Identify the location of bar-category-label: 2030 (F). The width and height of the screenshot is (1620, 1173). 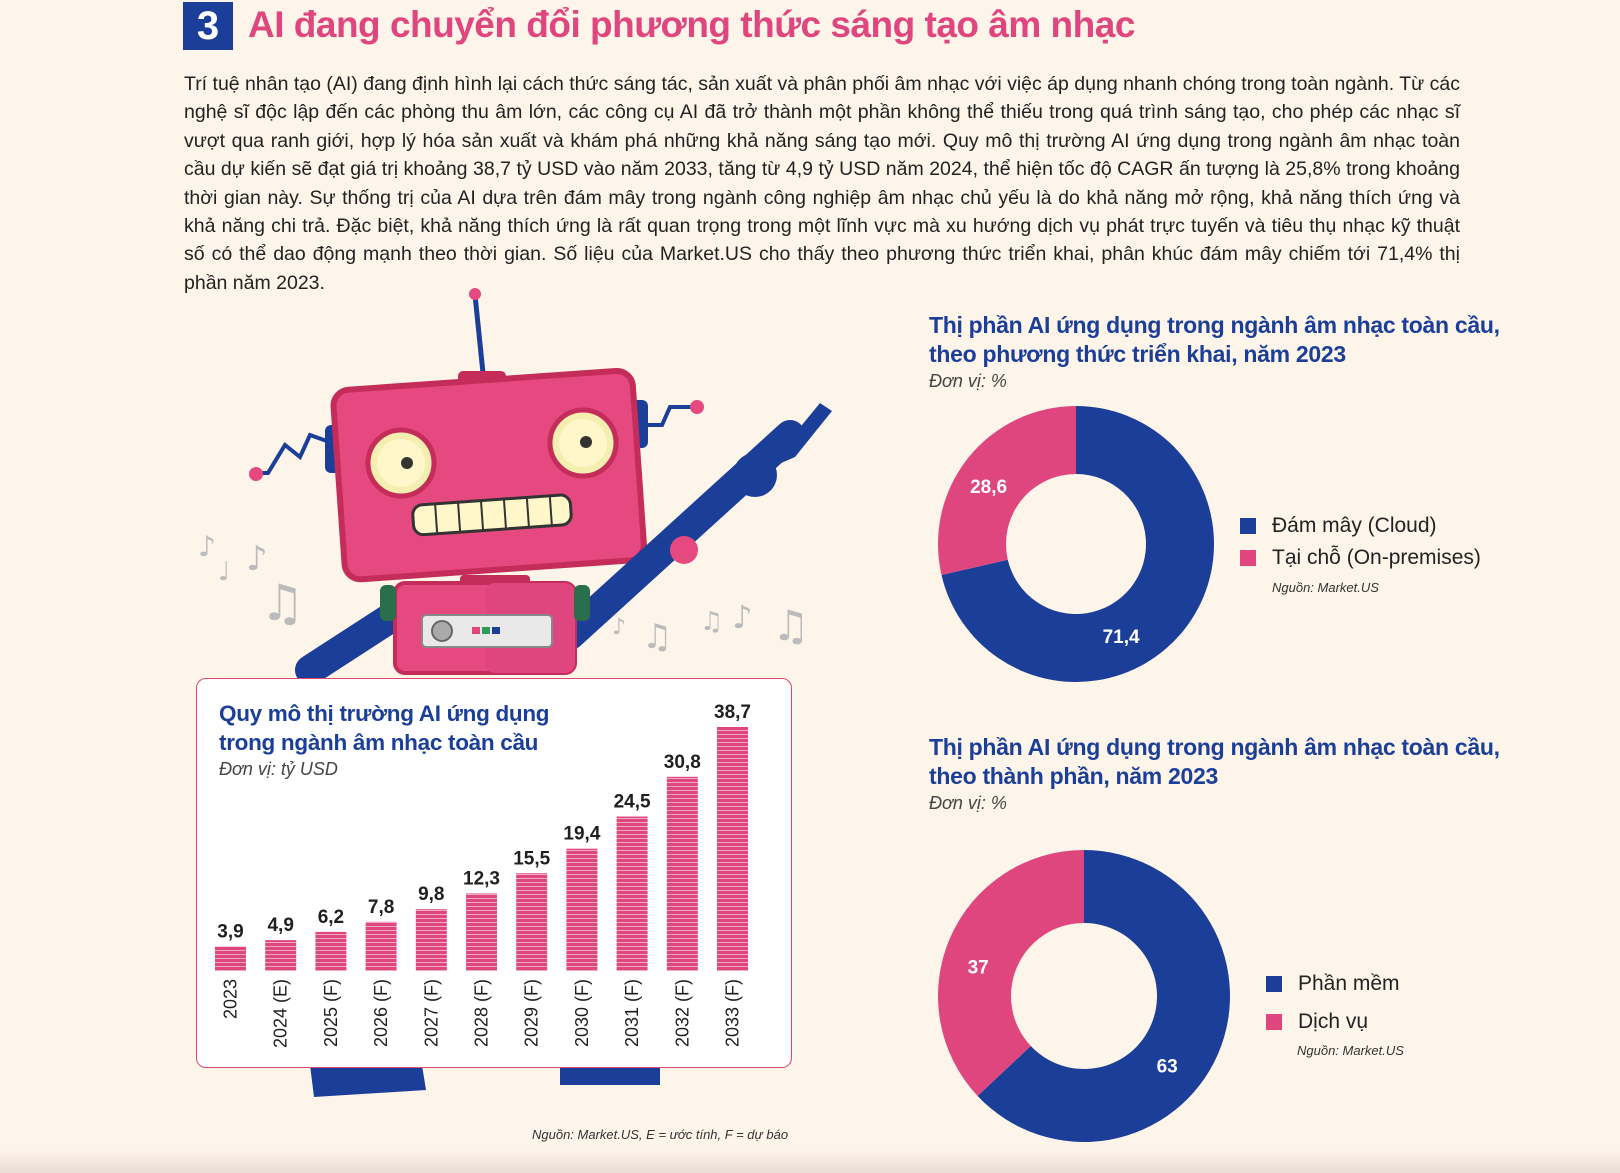
(582, 1013).